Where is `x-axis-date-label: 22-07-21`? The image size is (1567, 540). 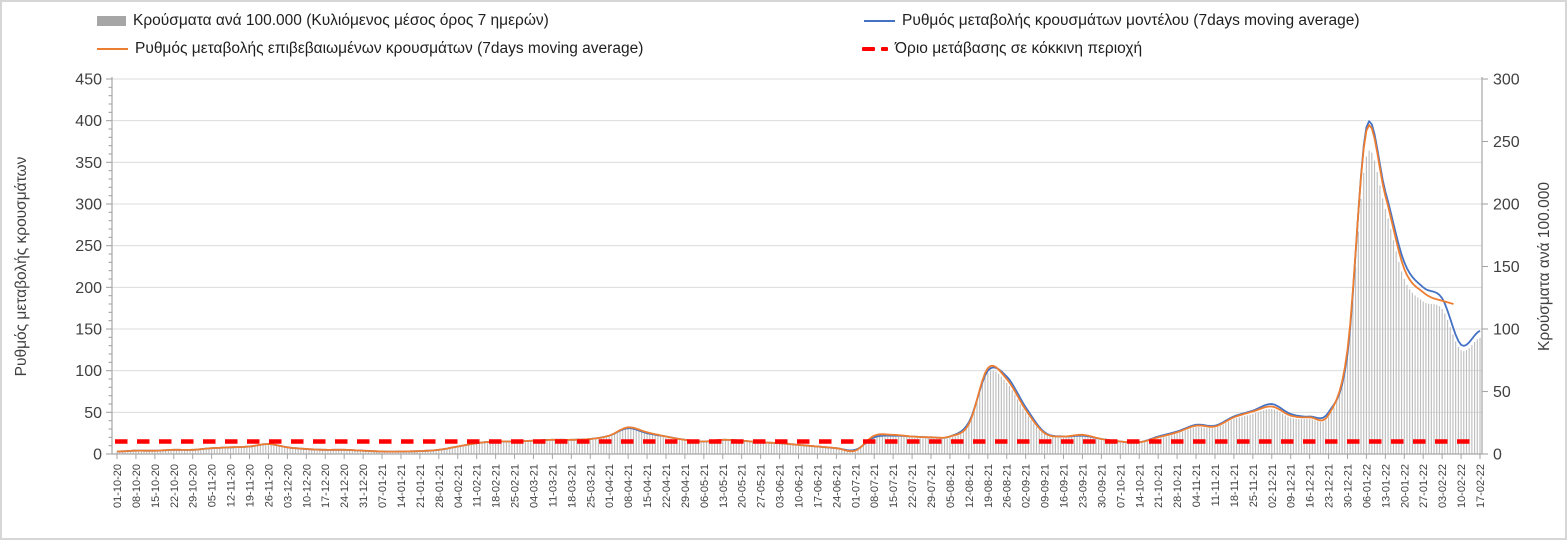 x-axis-date-label: 22-07-21 is located at coordinates (913, 486).